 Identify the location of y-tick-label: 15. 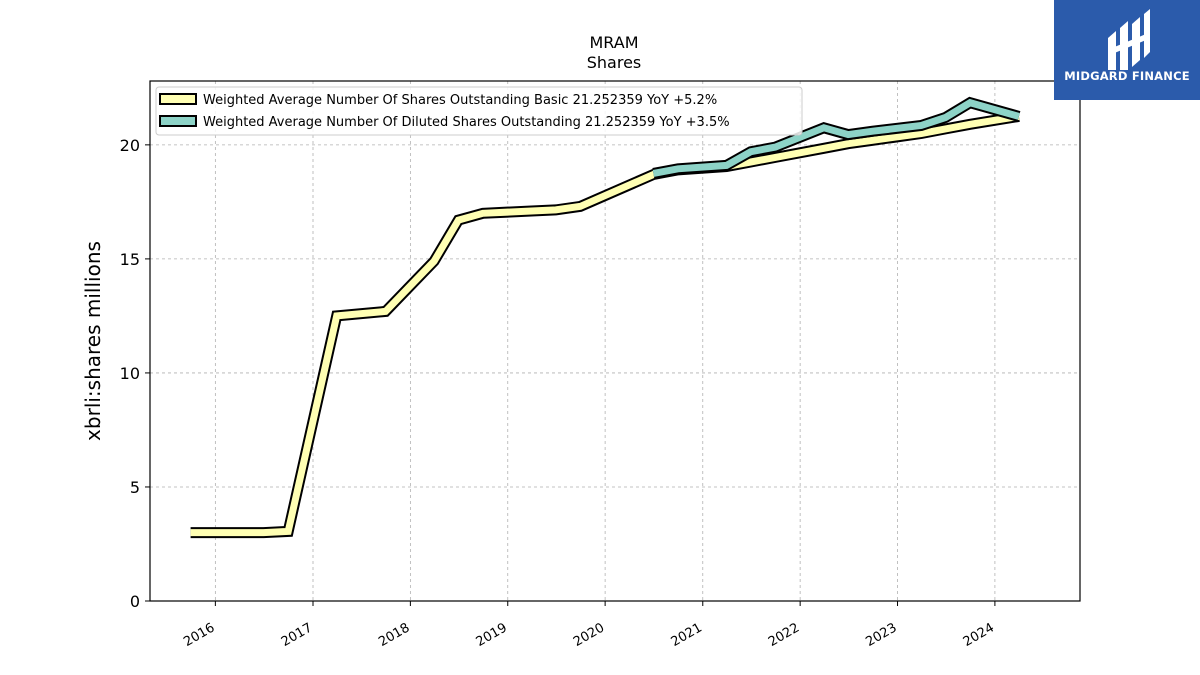
(130, 259).